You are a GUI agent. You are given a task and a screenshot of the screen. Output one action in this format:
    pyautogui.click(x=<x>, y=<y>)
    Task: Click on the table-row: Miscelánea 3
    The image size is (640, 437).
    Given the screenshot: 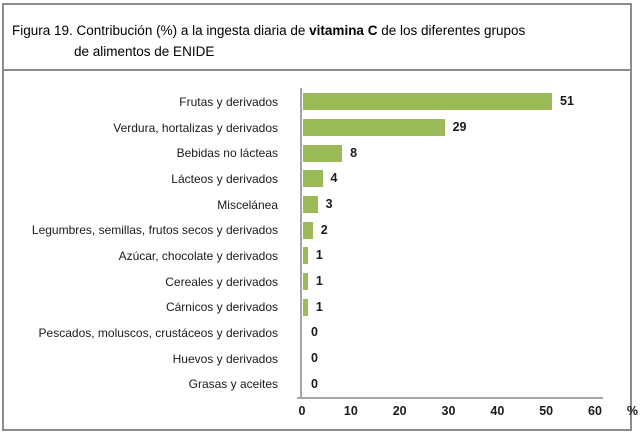 What is the action you would take?
    pyautogui.click(x=320, y=205)
    